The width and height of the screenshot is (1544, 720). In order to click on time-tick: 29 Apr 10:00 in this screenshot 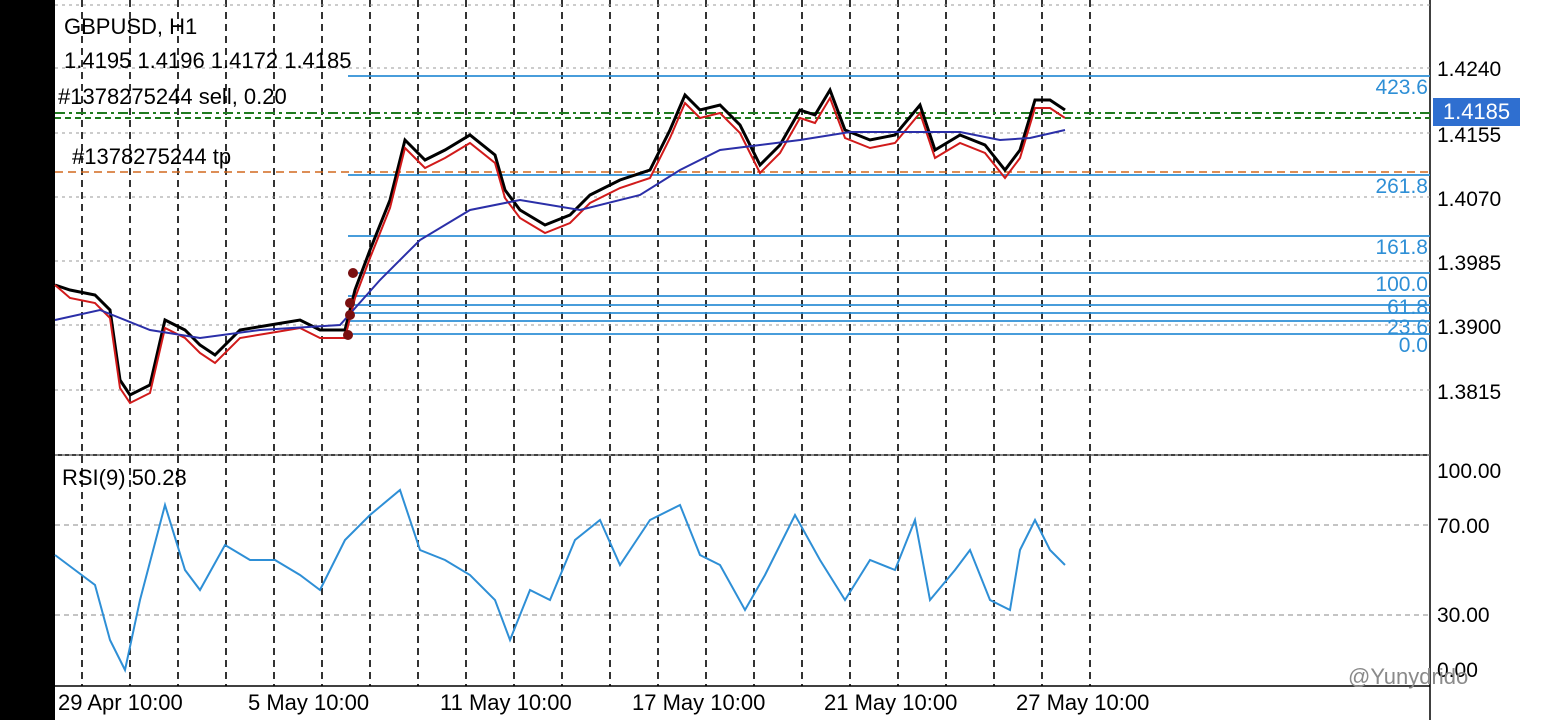, I will do `click(120, 702)`.